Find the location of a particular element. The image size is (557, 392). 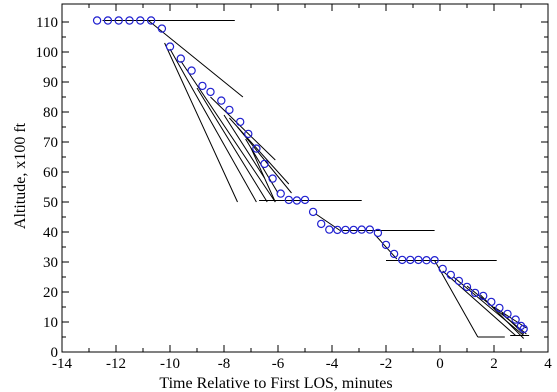

y-tick-label: 10 is located at coordinates (50, 323).